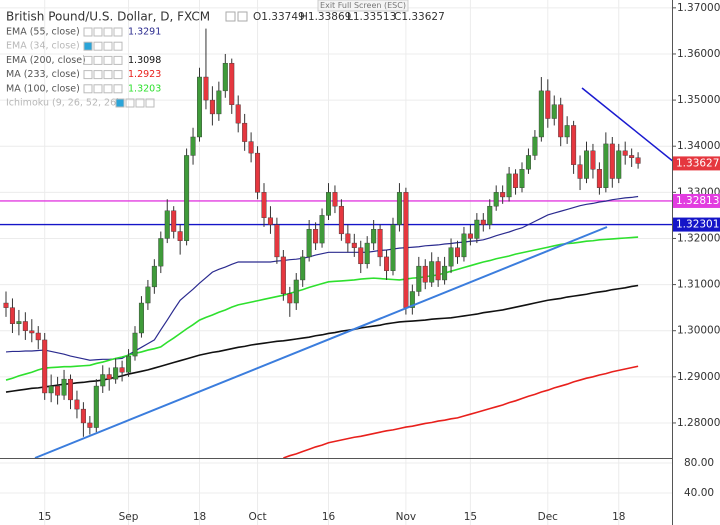 Image resolution: width=720 pixels, height=525 pixels. What do you see at coordinates (46, 60) in the screenshot?
I see `legend-entry: EMA (200, close)` at bounding box center [46, 60].